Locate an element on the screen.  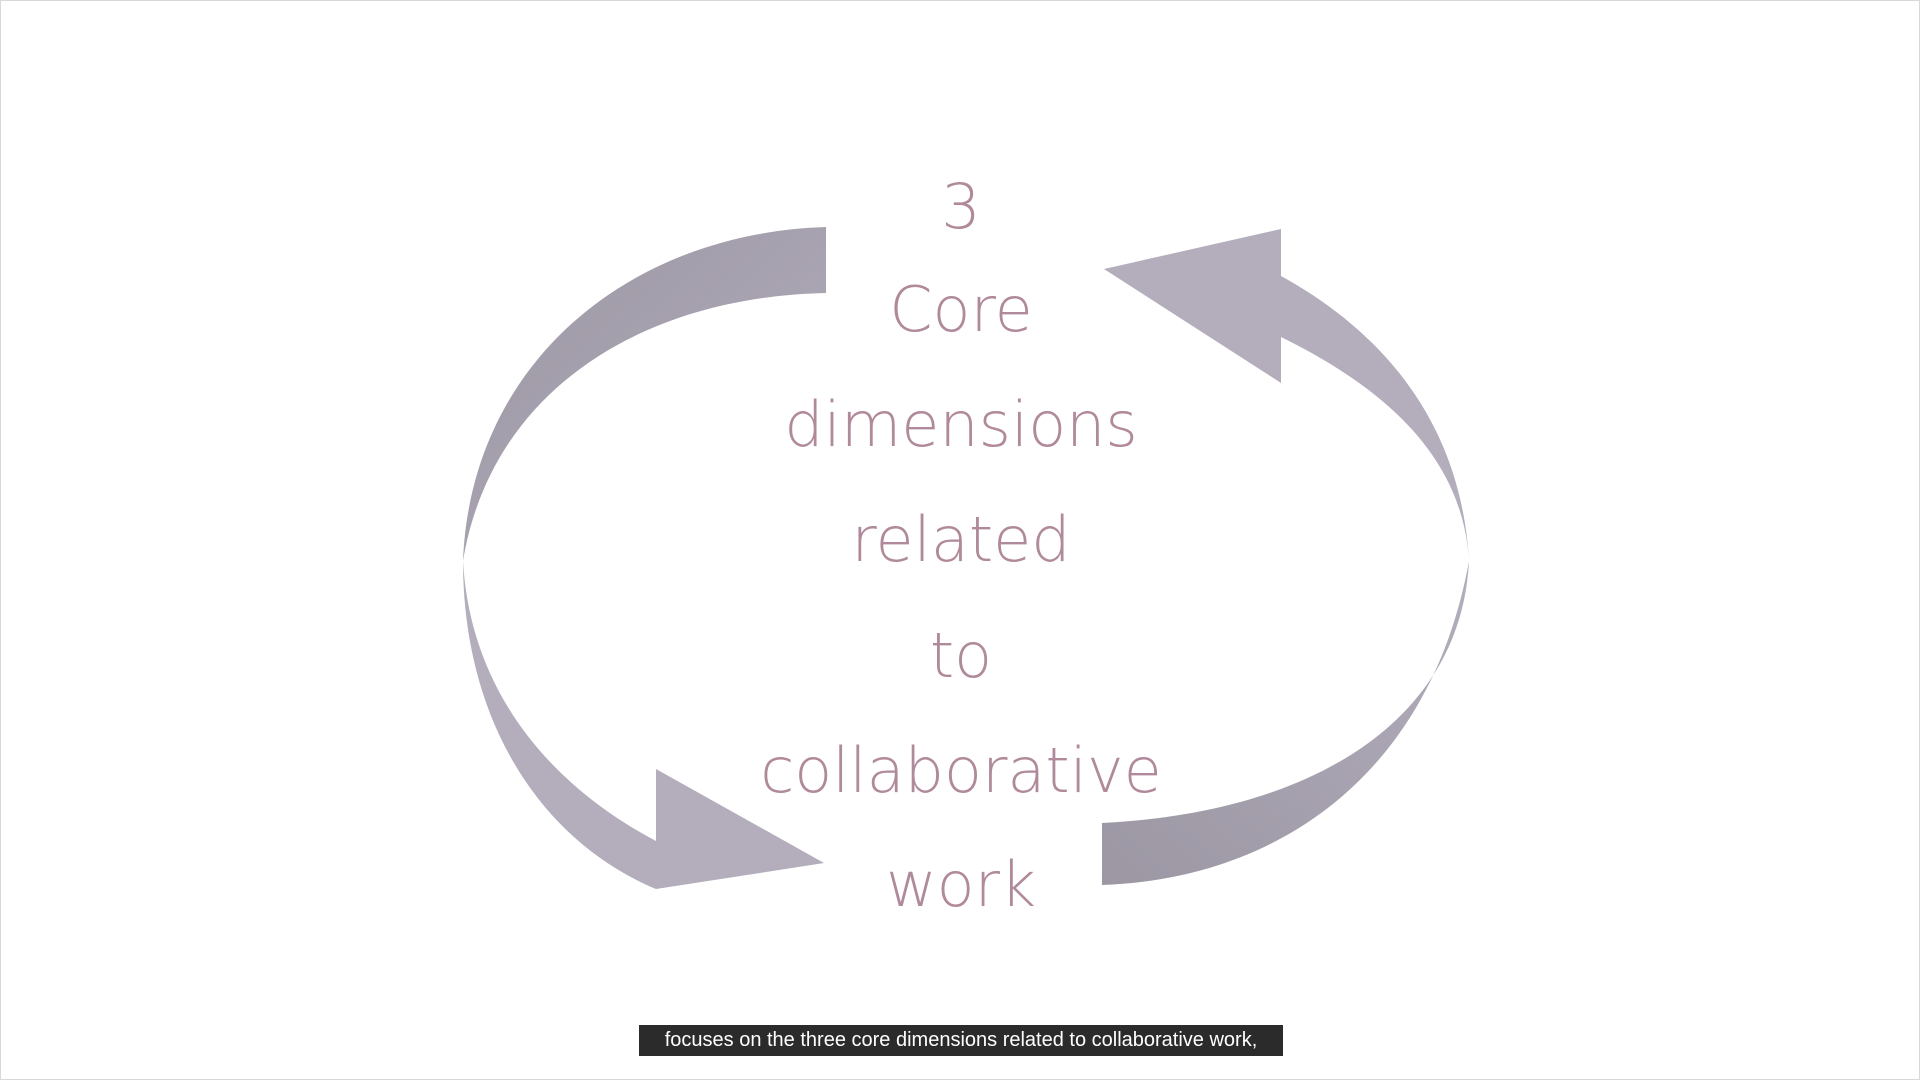
diagram-line-dimensions: dimensions is located at coordinates (961, 424).